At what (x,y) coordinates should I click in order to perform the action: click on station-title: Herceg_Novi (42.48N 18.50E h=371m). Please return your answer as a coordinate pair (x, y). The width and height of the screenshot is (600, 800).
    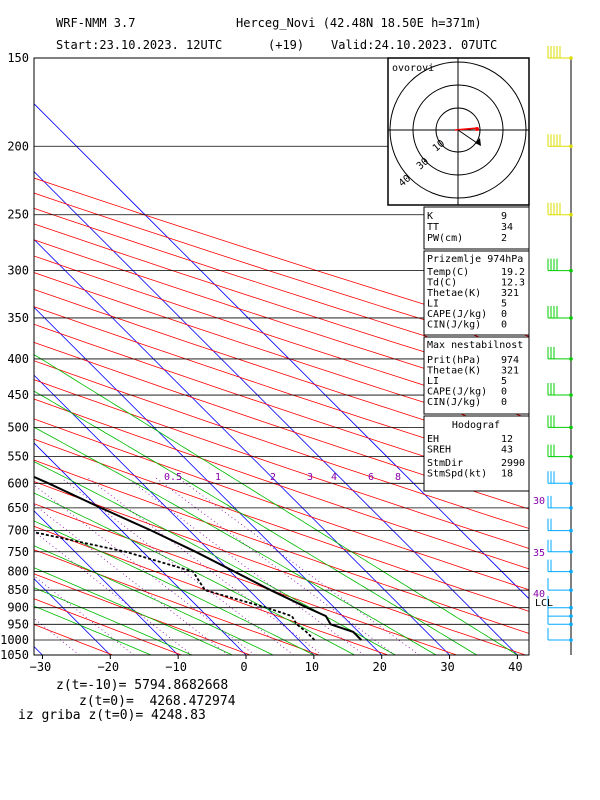
    Looking at the image, I should click on (359, 23).